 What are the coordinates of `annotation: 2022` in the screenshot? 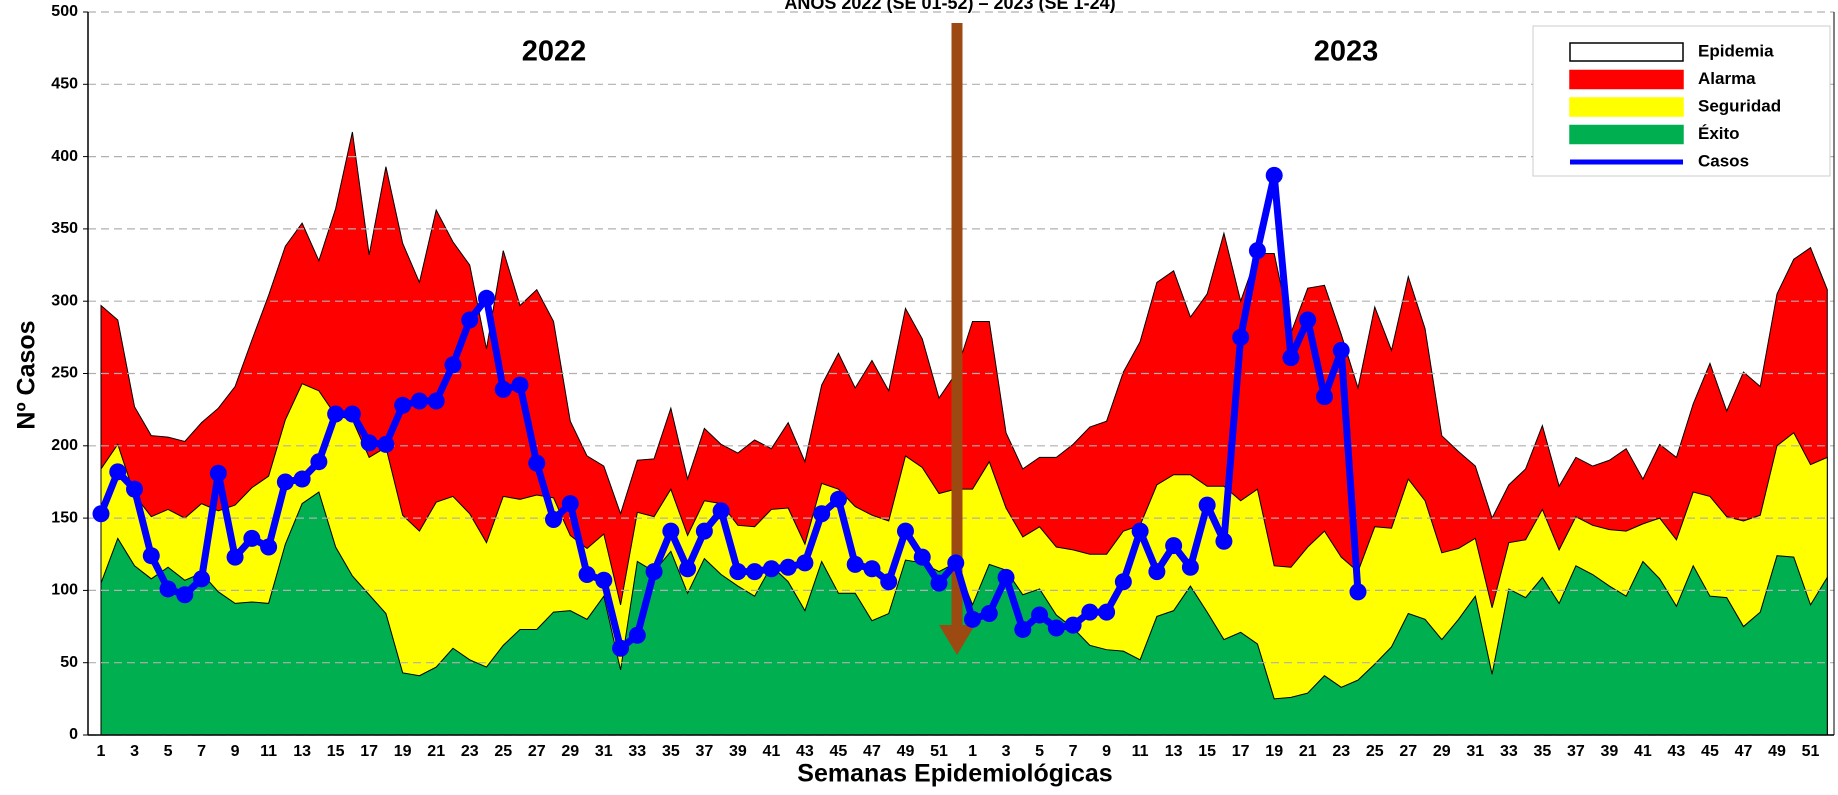 It's located at (554, 52).